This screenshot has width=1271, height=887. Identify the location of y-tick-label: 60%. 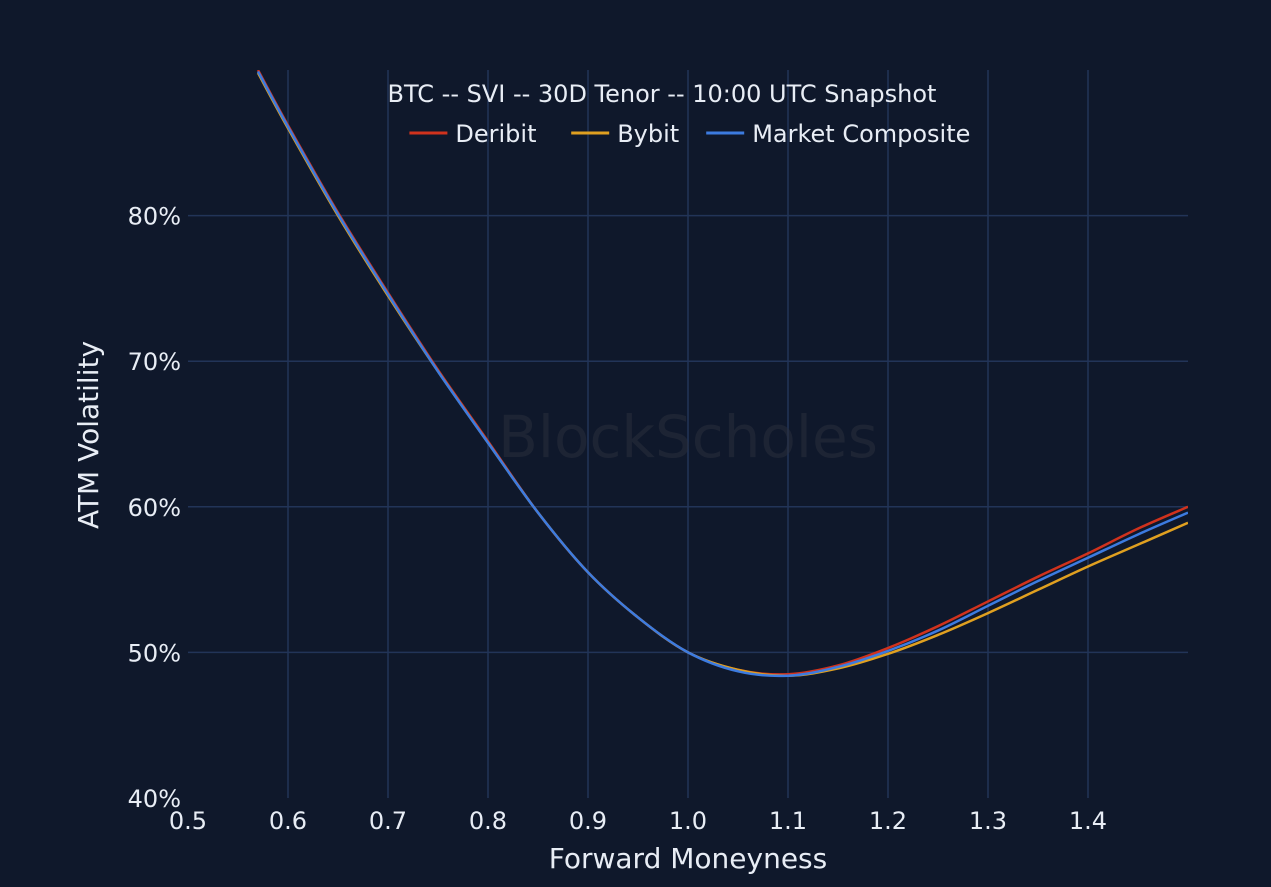
(154, 508).